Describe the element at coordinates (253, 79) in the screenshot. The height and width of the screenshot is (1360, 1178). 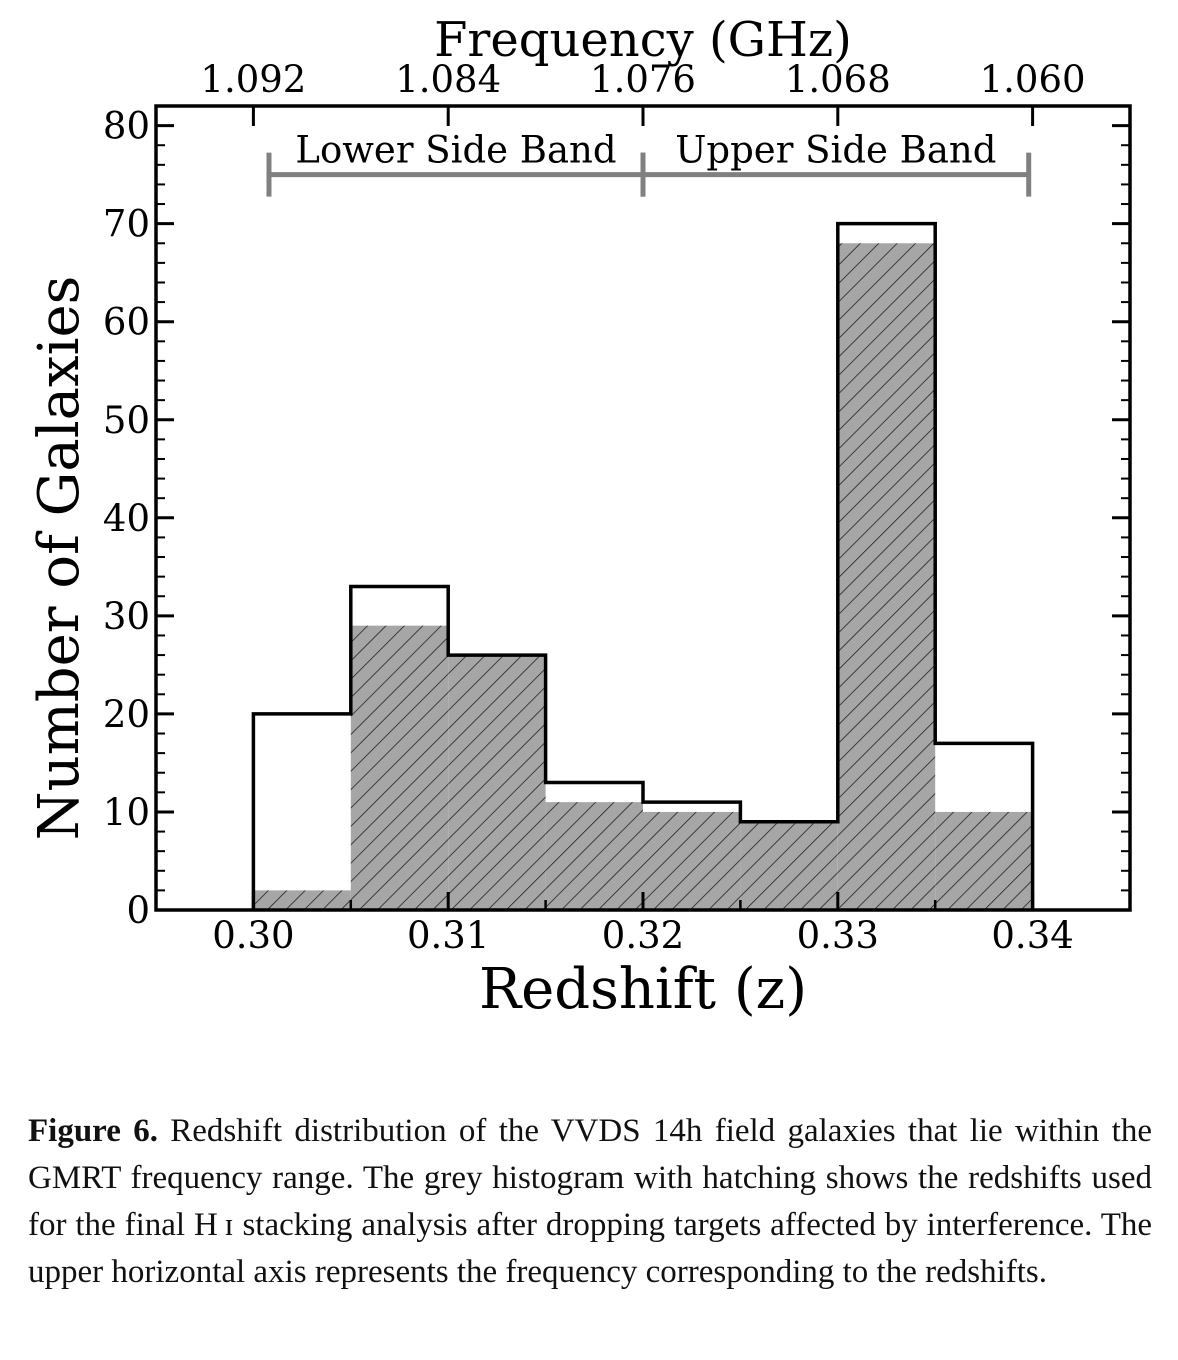
I see `top-tick-label: 1.092` at that location.